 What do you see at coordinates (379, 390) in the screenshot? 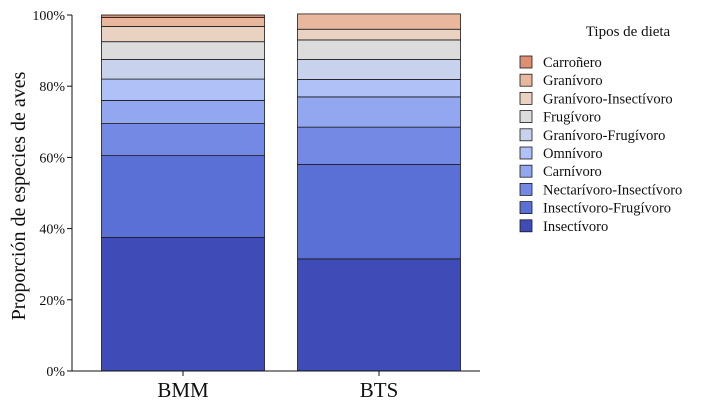
I see `x-category-label: BTS` at bounding box center [379, 390].